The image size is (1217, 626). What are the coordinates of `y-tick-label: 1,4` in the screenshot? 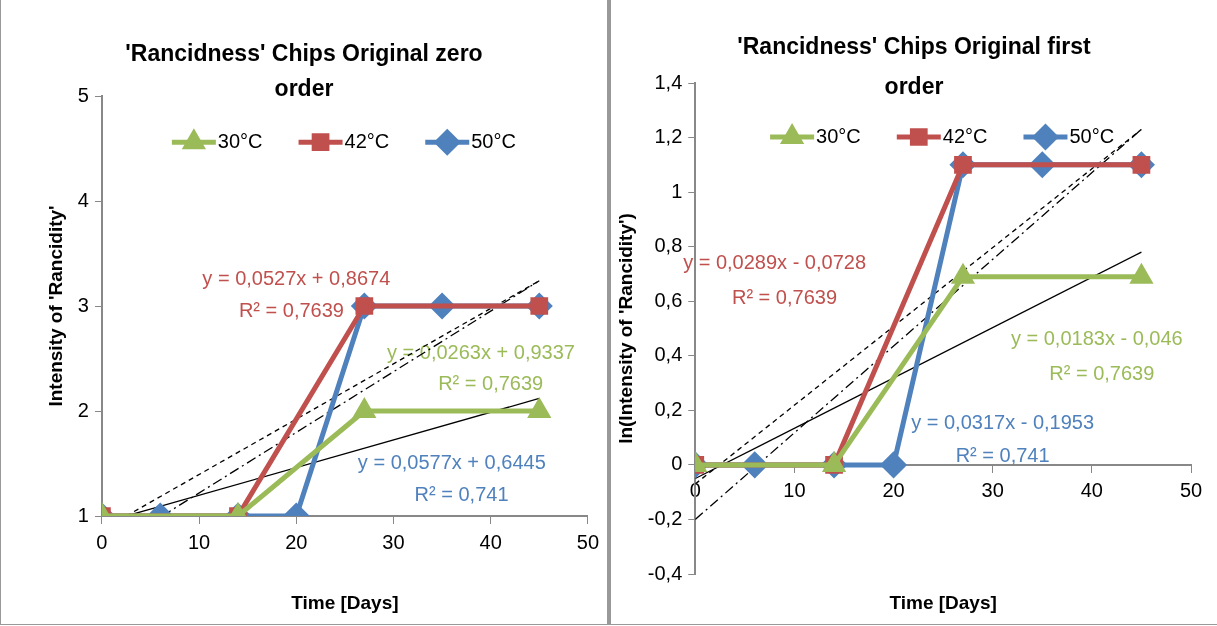 It's located at (668, 81).